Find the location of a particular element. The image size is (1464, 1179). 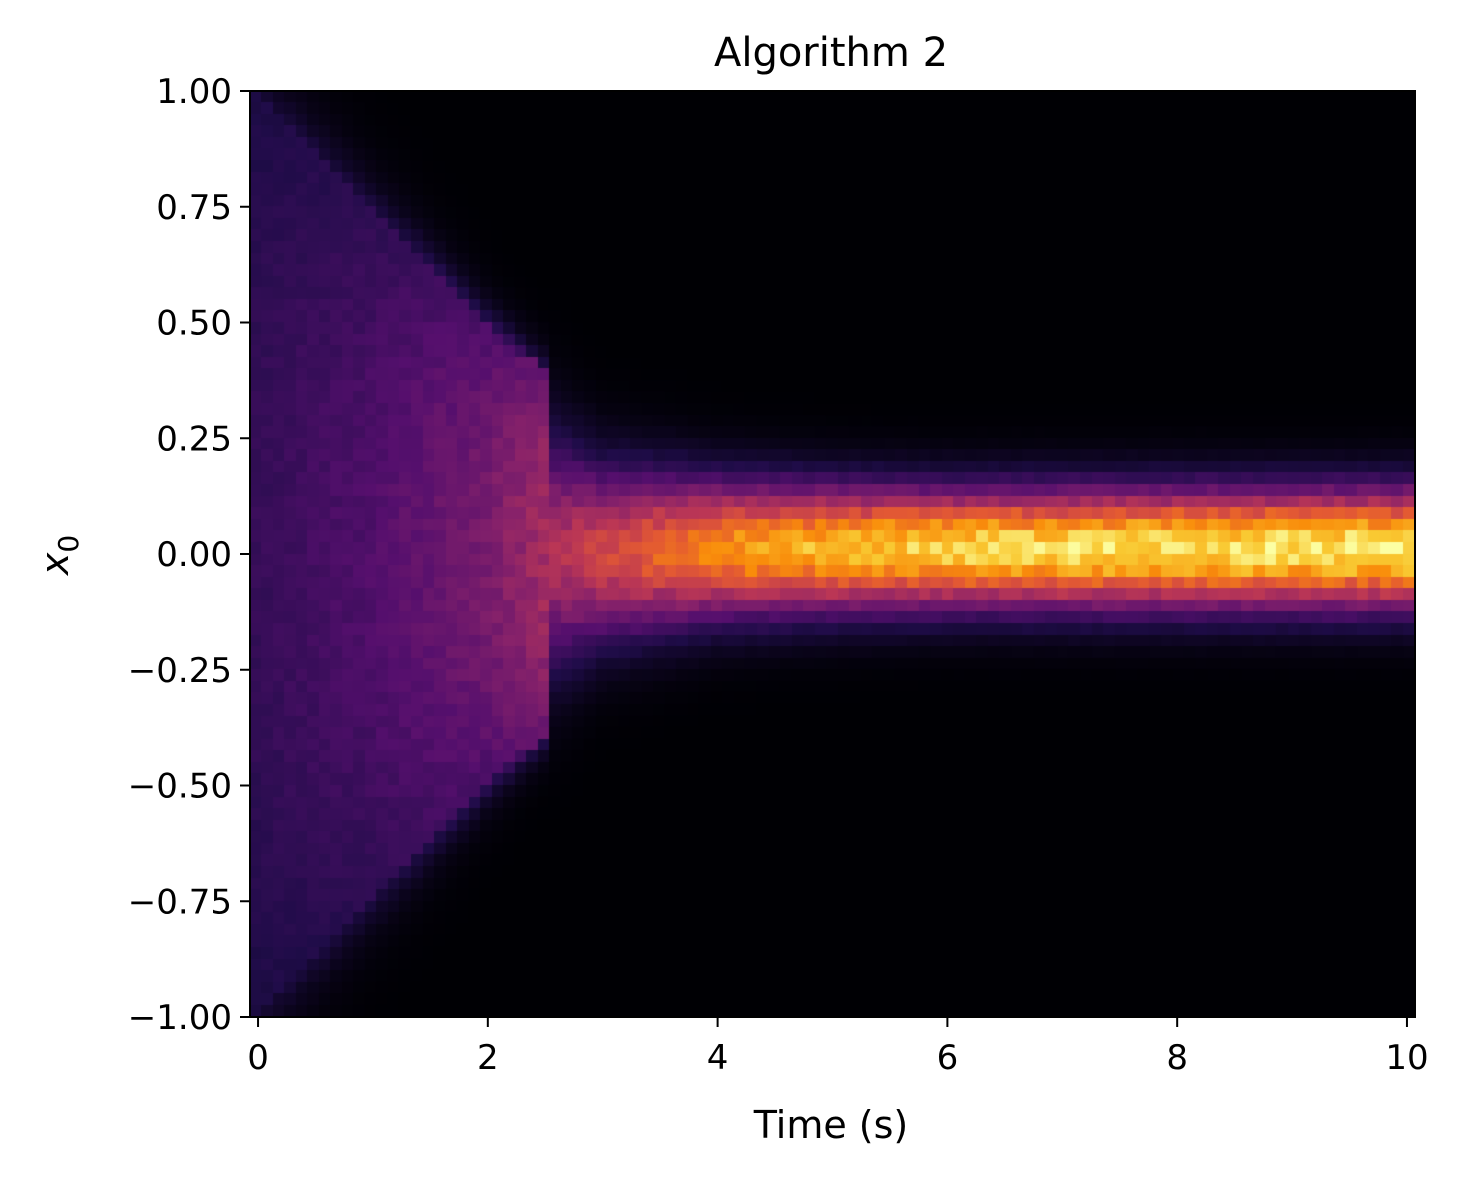

y-tick-label: 0.75 is located at coordinates (194, 208).